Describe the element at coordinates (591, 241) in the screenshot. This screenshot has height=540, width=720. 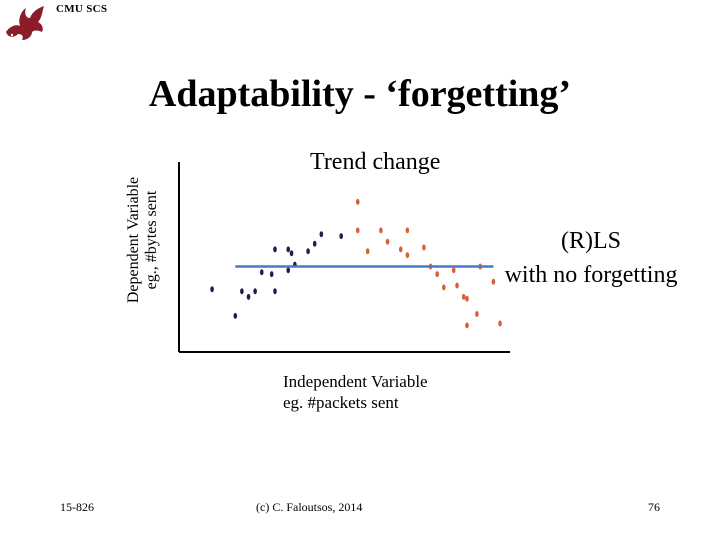
I see `rls-annotation-line1: (R)LS` at that location.